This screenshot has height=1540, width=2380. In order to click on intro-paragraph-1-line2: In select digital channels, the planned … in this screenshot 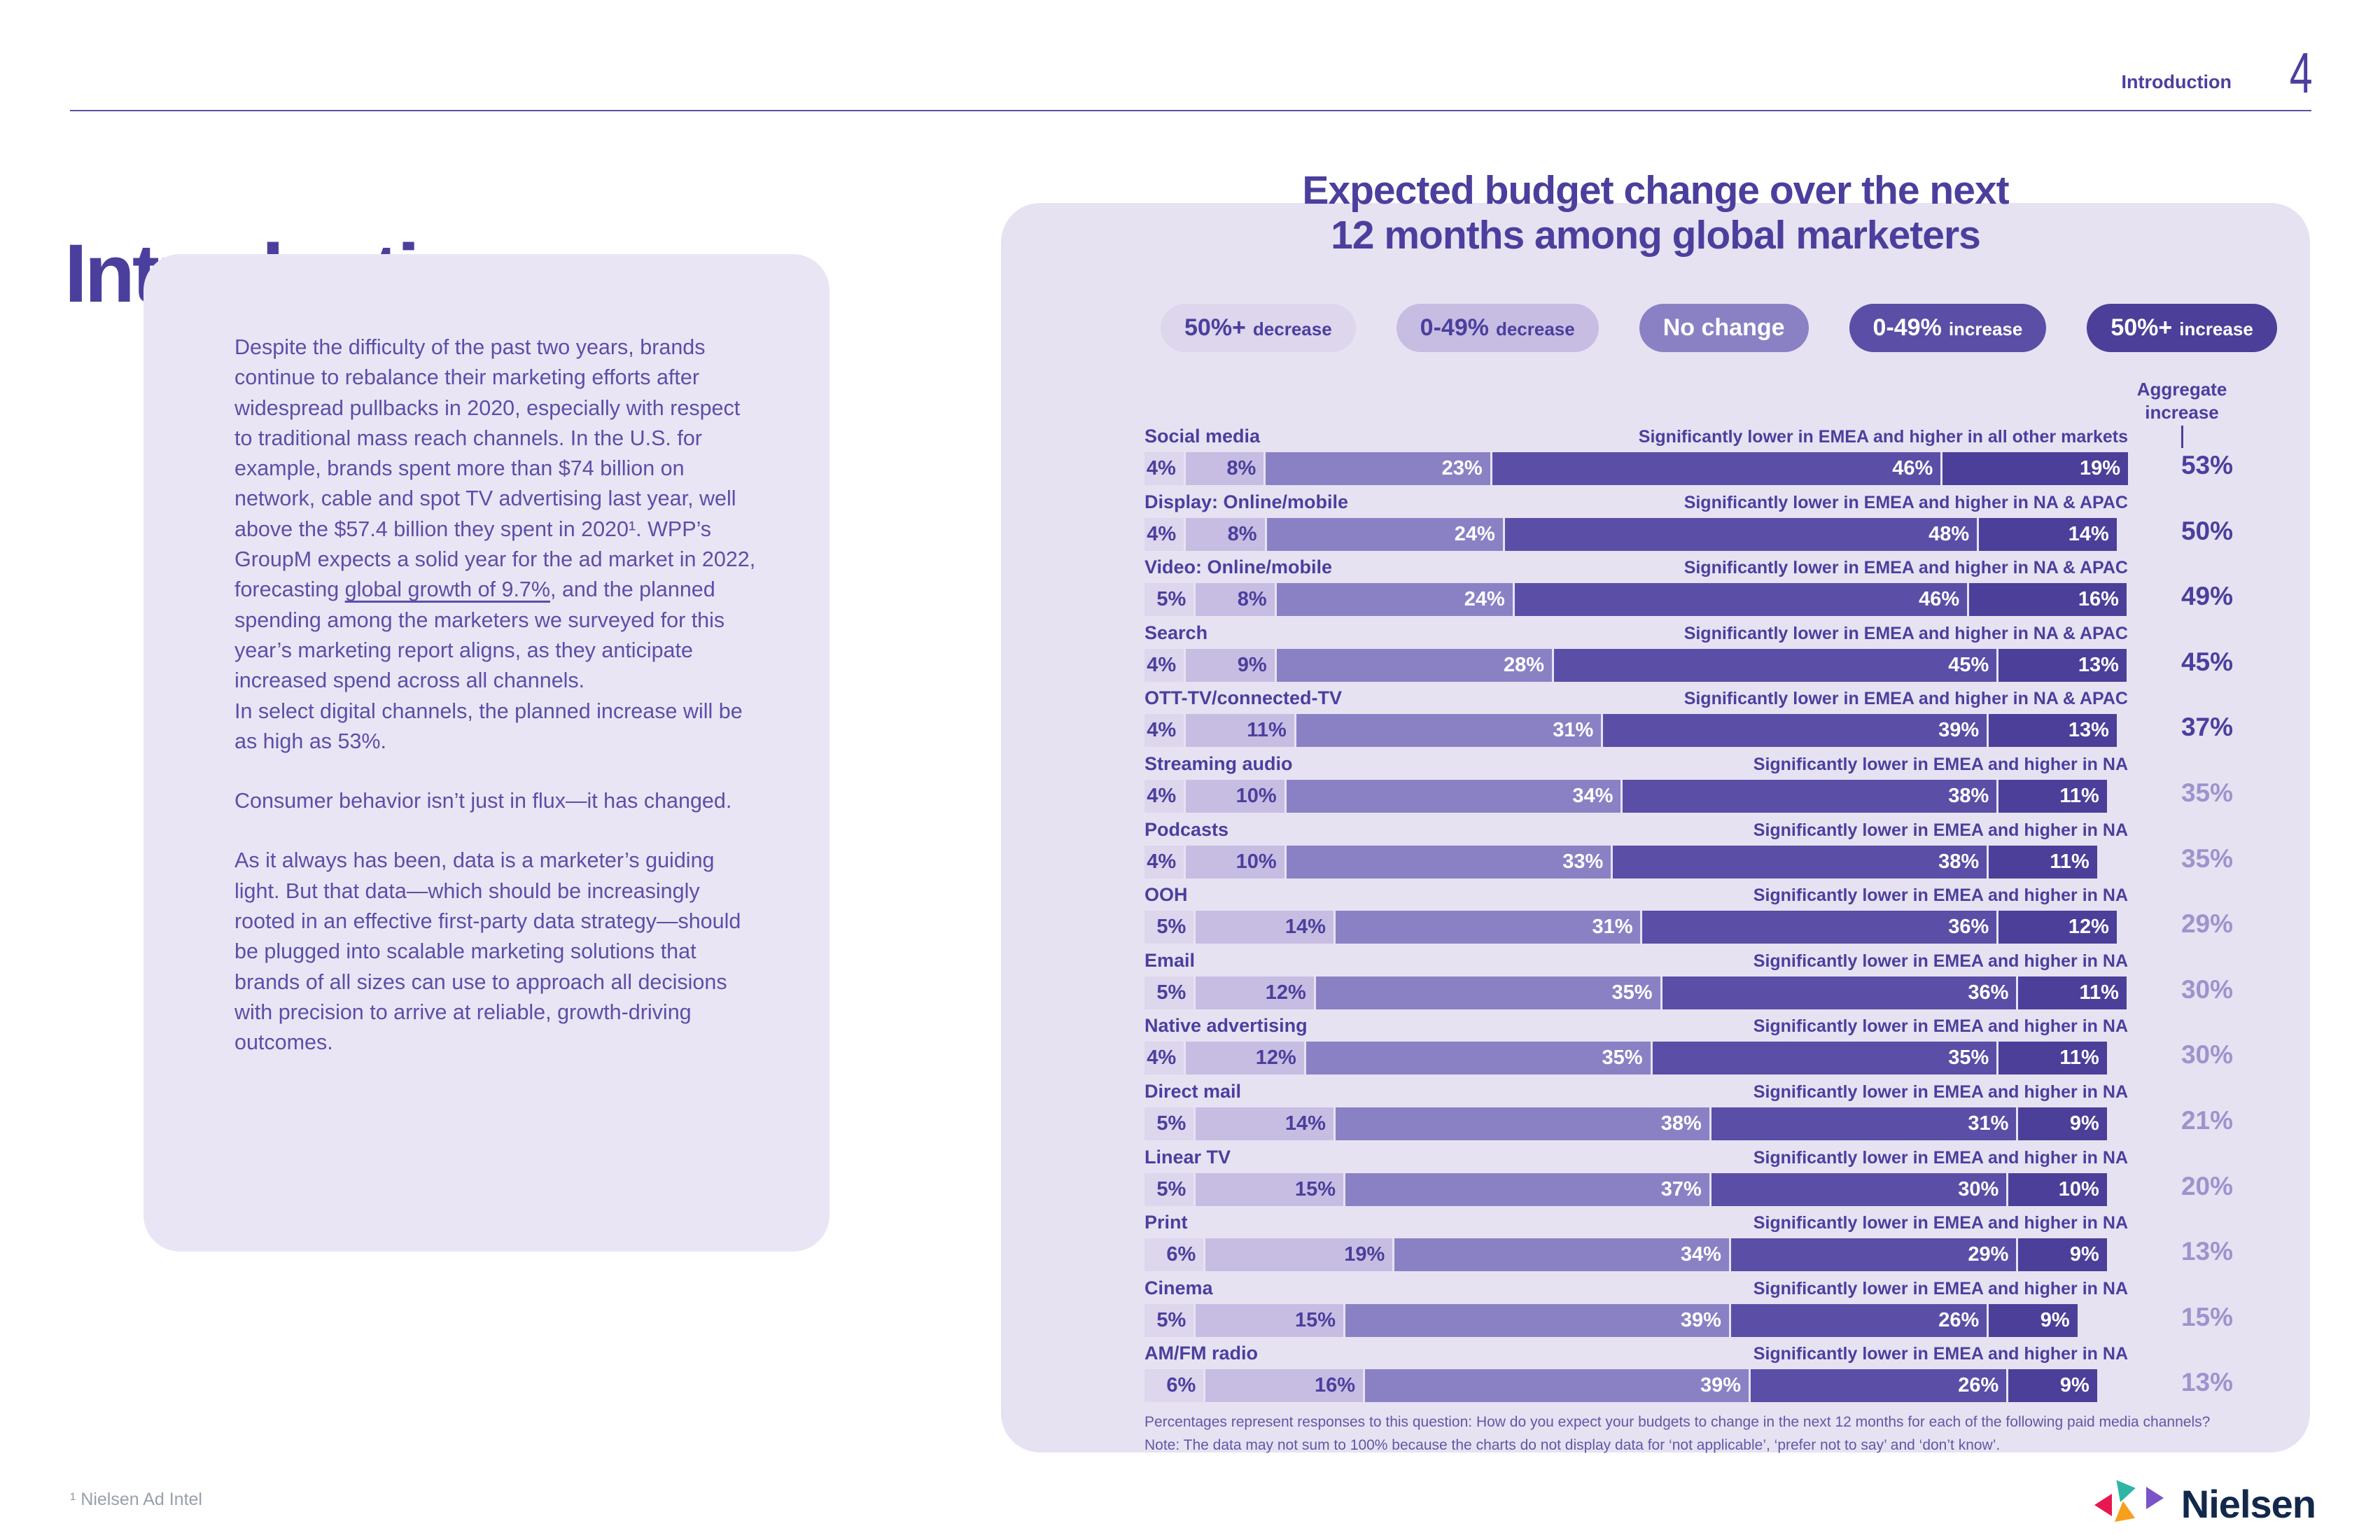, I will do `click(488, 726)`.